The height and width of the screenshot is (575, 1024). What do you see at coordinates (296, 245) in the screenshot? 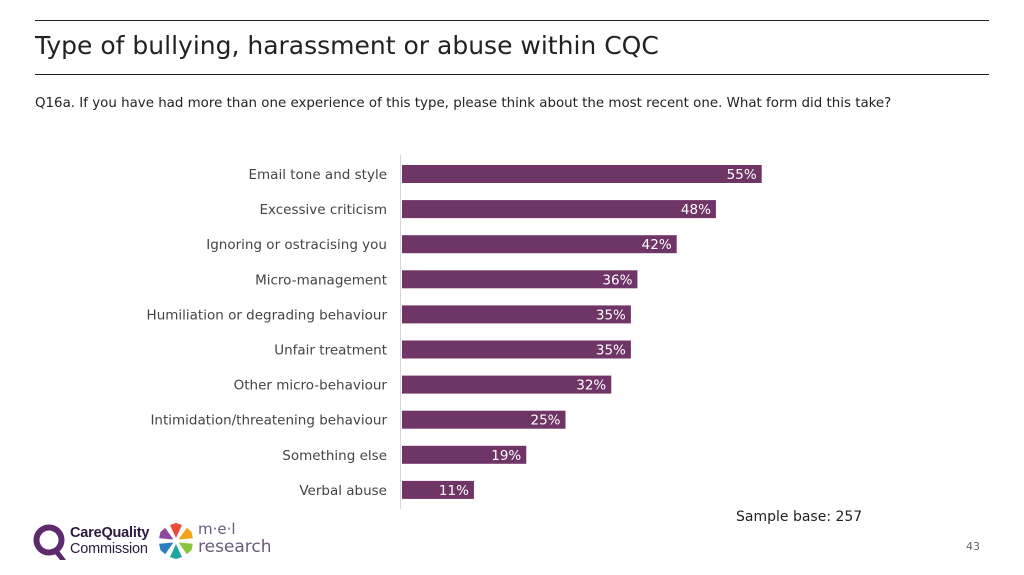
I see `category-label: Ignoring or ostracising you` at bounding box center [296, 245].